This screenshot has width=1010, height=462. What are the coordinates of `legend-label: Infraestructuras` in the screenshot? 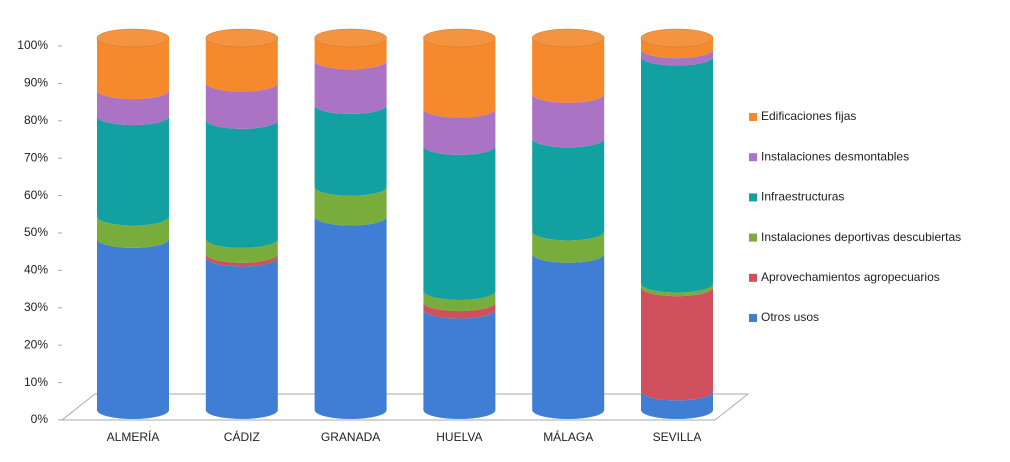 It's located at (802, 197).